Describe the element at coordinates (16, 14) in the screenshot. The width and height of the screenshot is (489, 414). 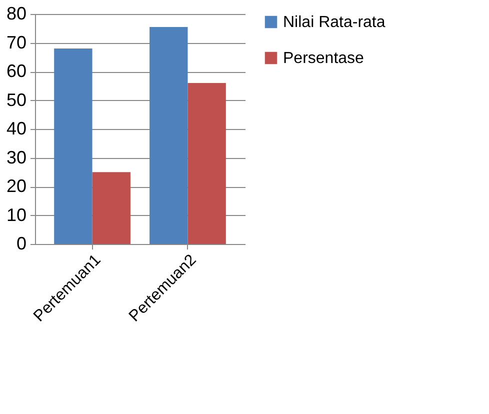
I see `y-tick-label: 80` at that location.